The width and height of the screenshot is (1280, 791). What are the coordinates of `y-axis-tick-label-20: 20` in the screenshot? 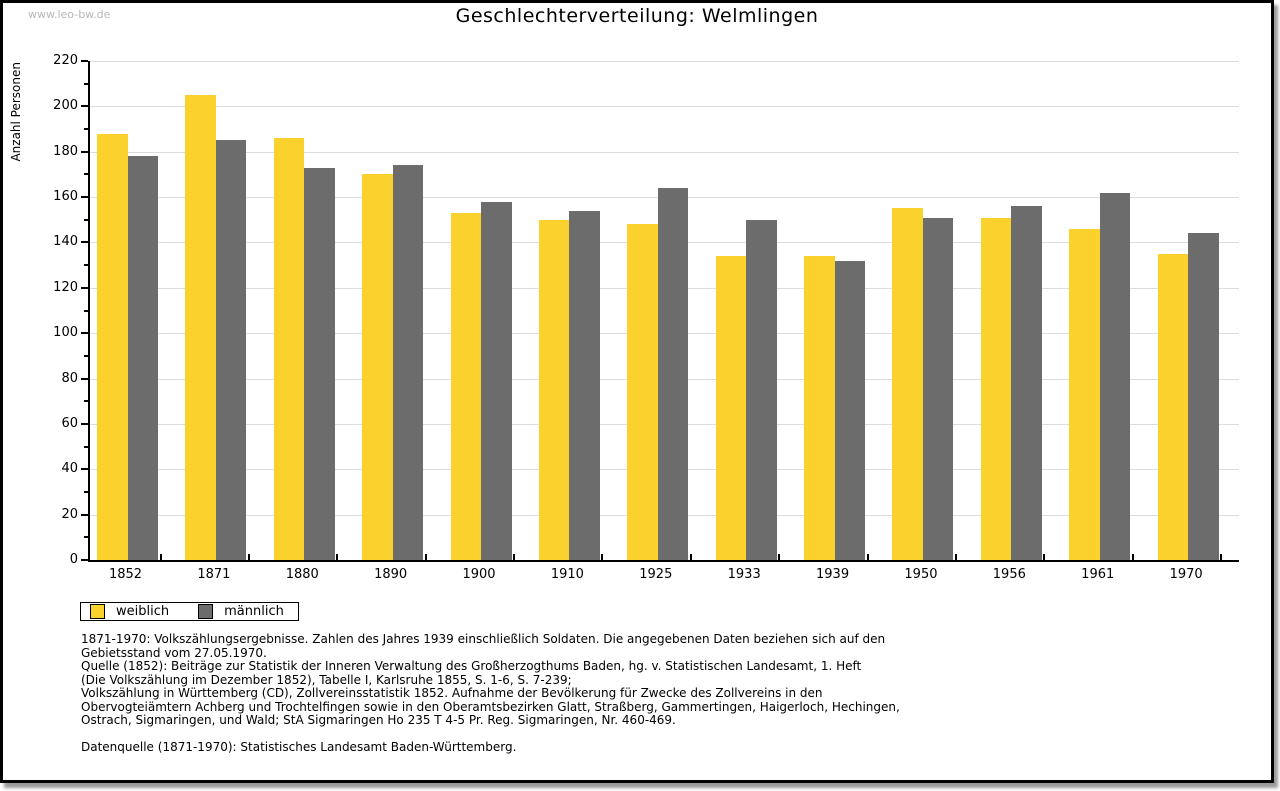 It's located at (69, 514).